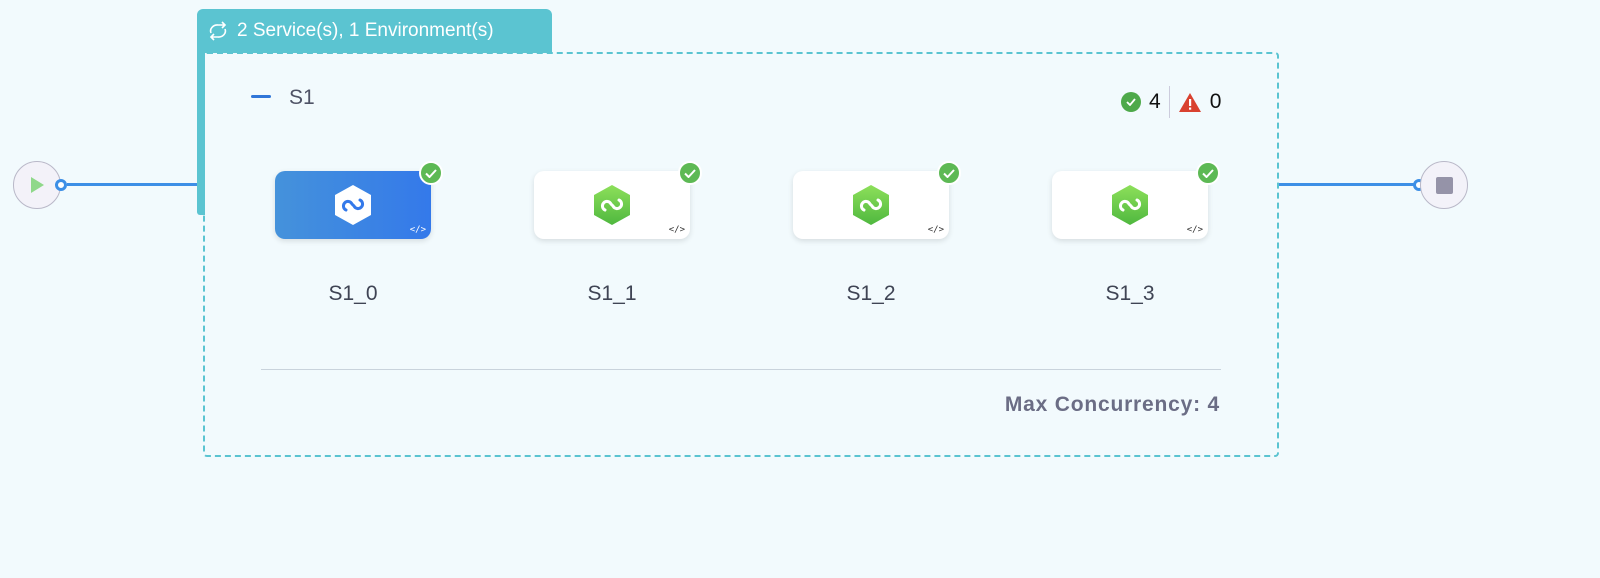  Describe the element at coordinates (1131, 102) in the screenshot. I see `success-icon` at that location.